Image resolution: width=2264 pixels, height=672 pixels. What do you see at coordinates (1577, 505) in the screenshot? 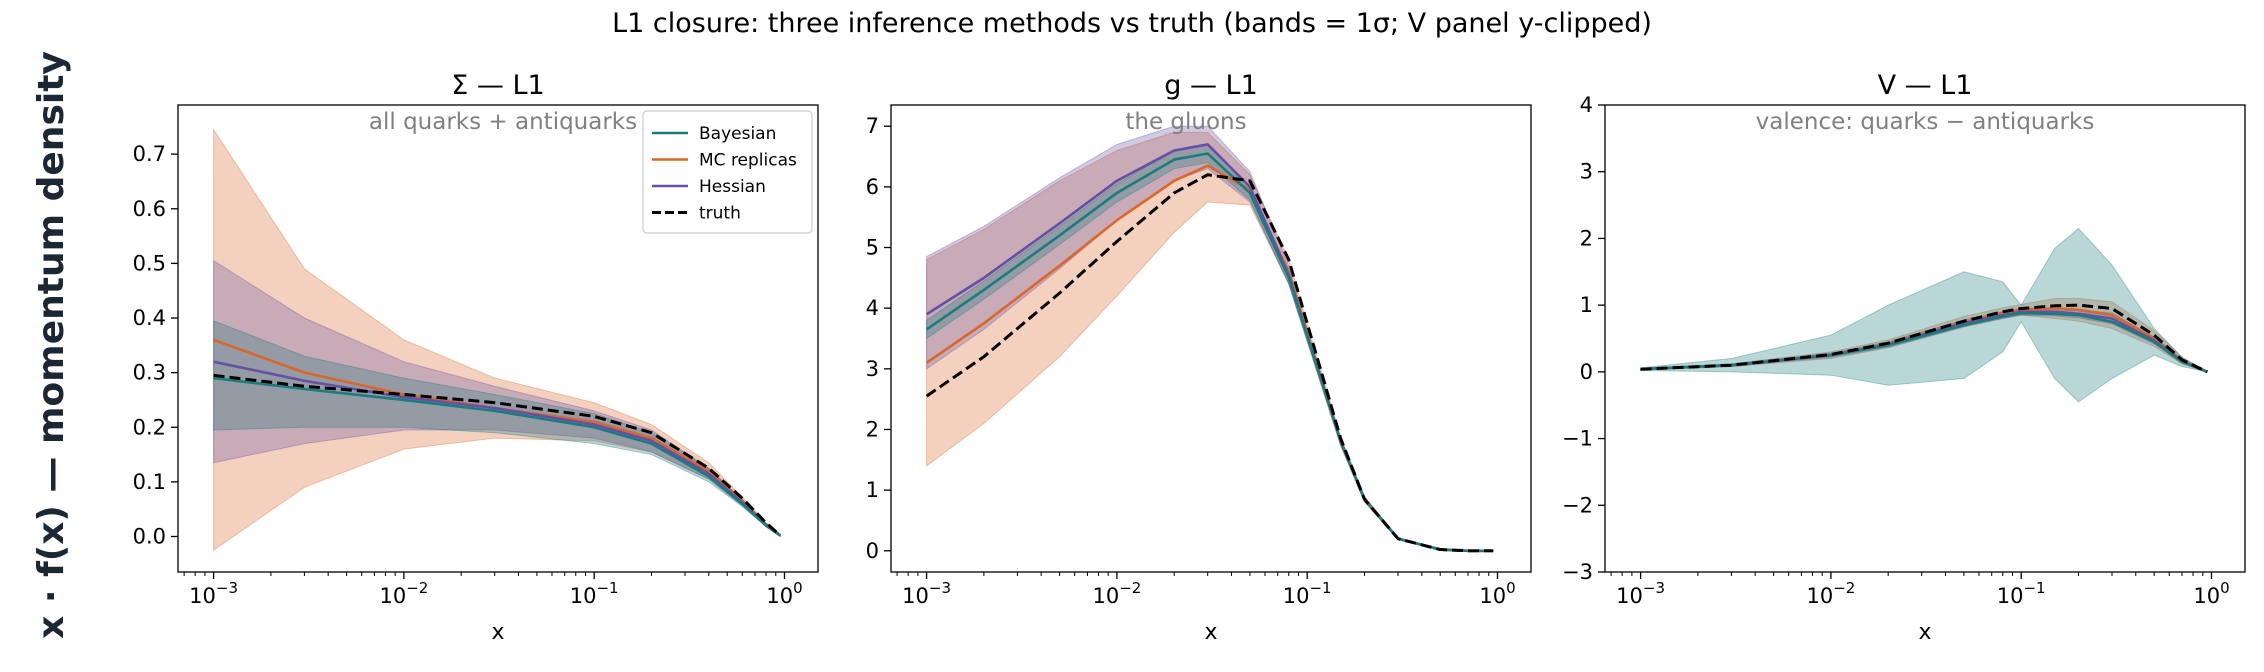
I see `y-tick-label: −2` at bounding box center [1577, 505].